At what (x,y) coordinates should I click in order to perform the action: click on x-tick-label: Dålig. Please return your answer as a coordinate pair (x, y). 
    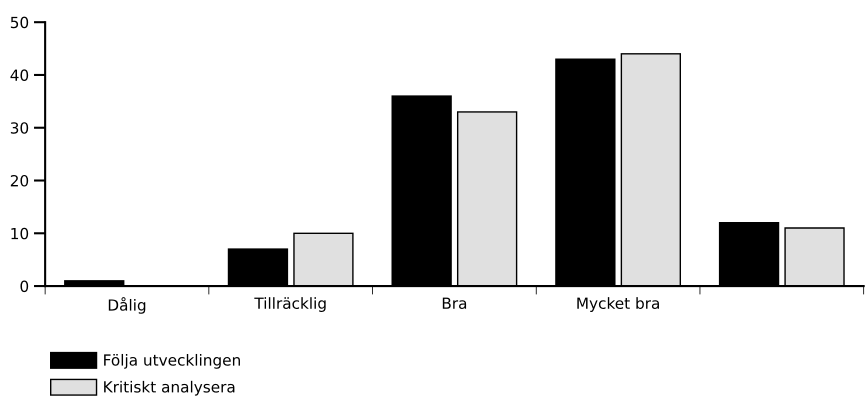
    Looking at the image, I should click on (127, 305).